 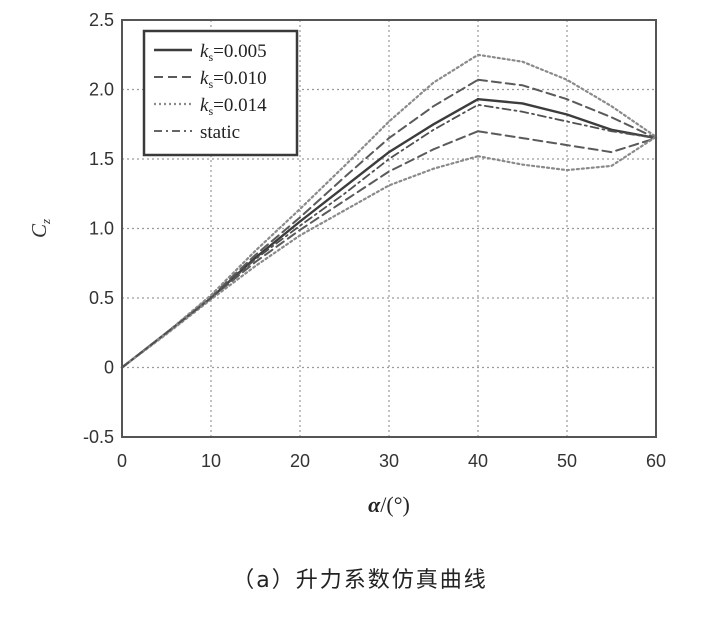 What do you see at coordinates (101, 20) in the screenshot?
I see `y-tick-label: 2.5` at bounding box center [101, 20].